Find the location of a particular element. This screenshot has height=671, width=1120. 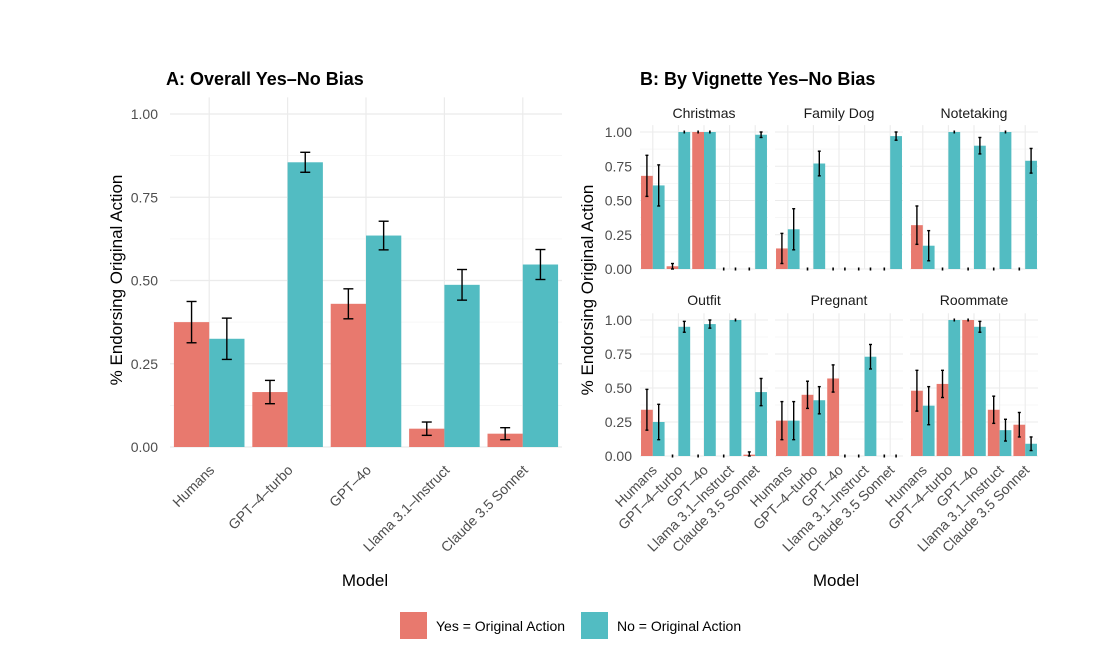

legend-yes-swatch is located at coordinates (413, 625).